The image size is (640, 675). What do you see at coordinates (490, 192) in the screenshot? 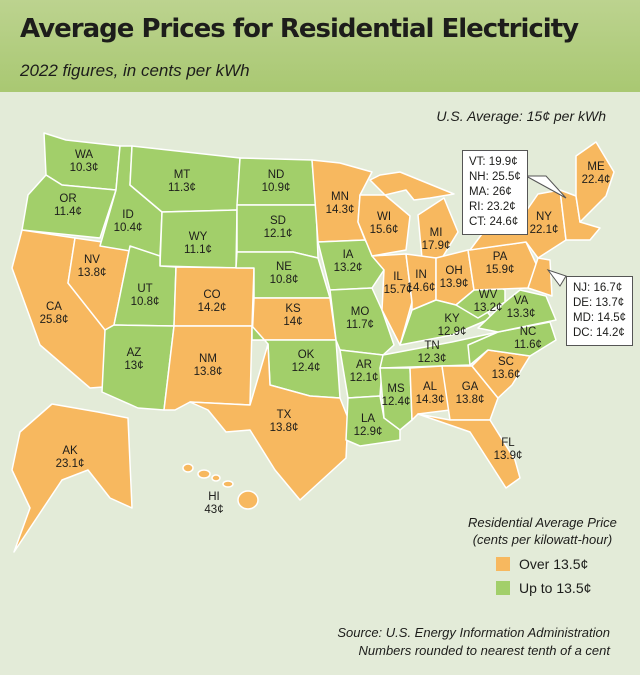
I see `callout-ma: MA: 26¢` at bounding box center [490, 192].